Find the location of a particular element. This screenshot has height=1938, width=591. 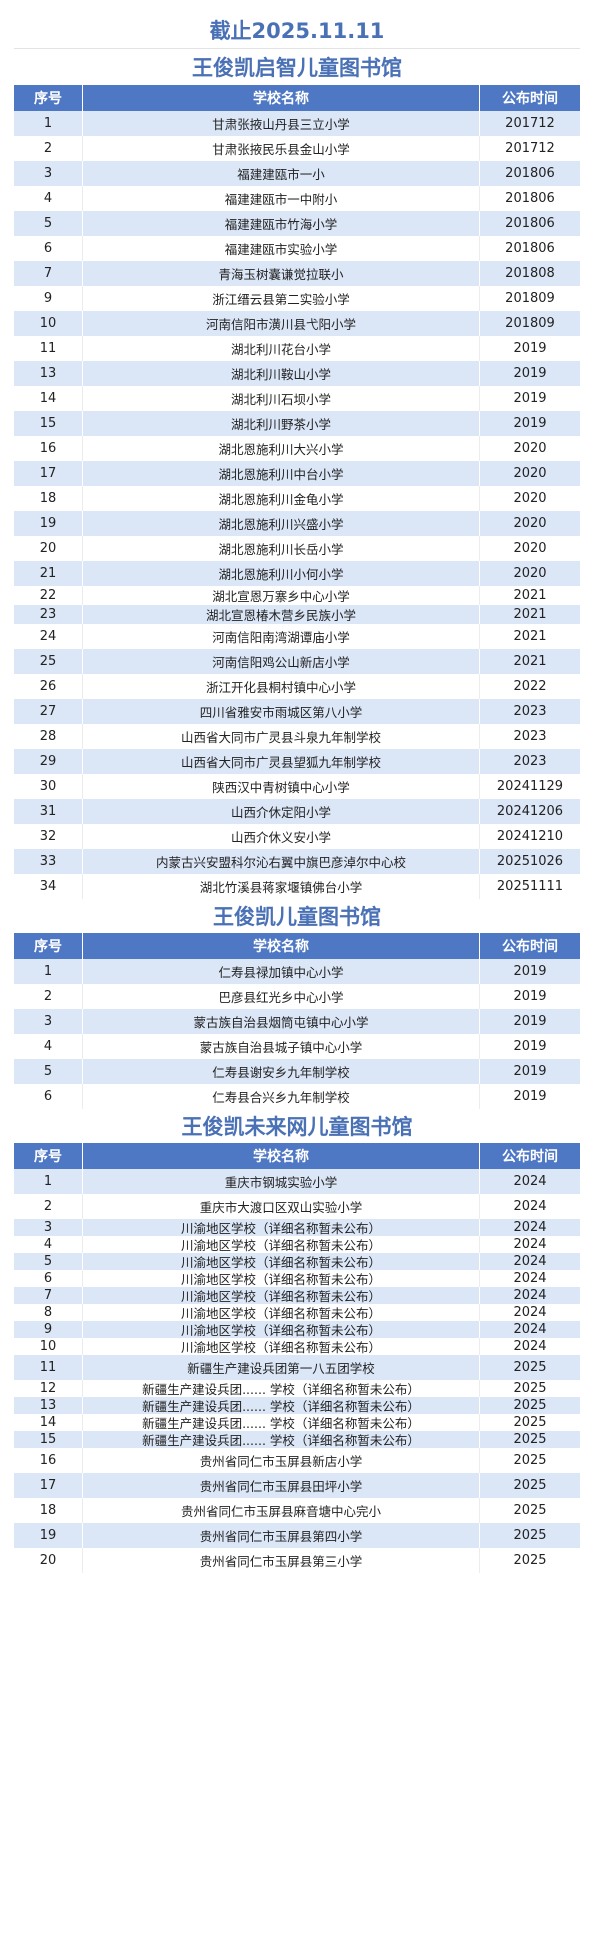

cell-no: 23 is located at coordinates (48, 614).